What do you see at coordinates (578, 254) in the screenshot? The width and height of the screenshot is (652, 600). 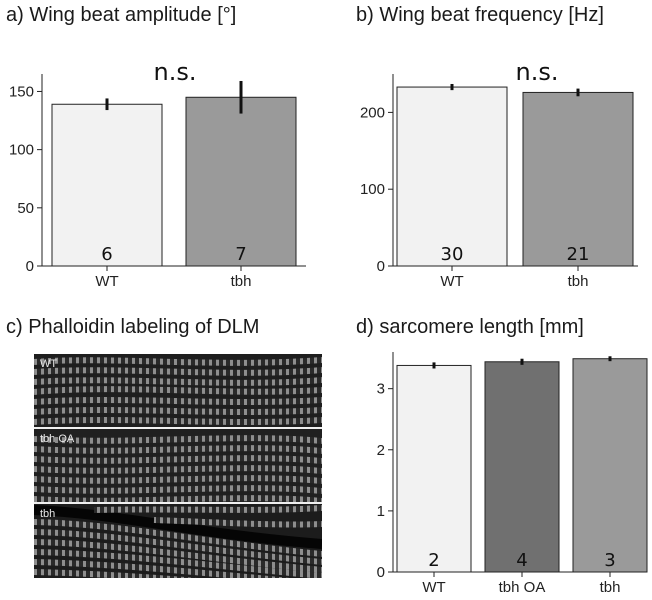 I see `sample-size-label: 21` at bounding box center [578, 254].